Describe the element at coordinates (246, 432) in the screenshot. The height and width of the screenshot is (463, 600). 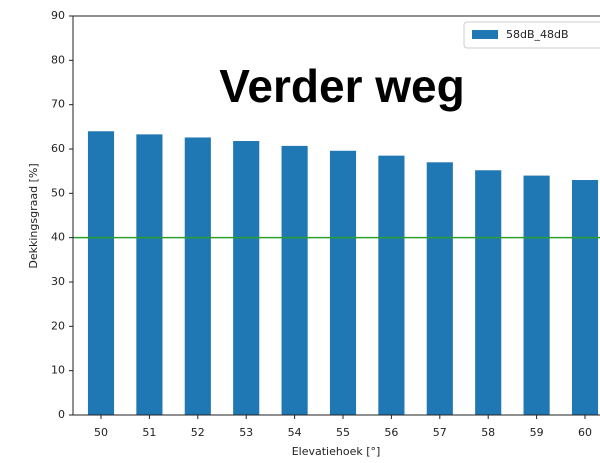
I see `x-tick-label: 53` at that location.